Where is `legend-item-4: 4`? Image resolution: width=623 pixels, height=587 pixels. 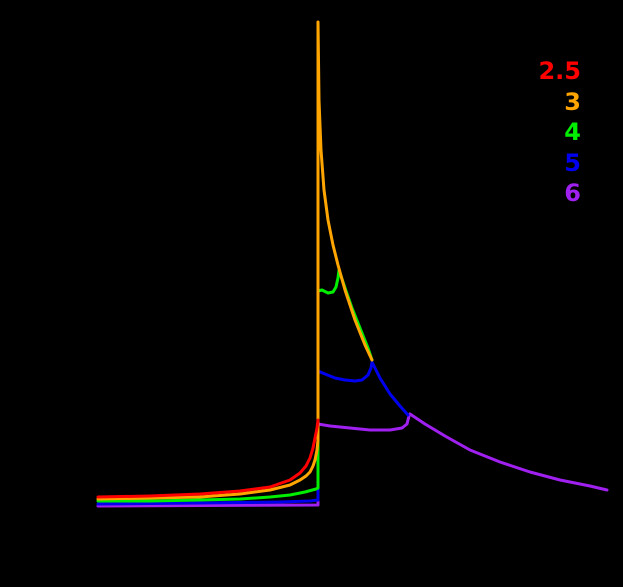 legend-item-4: 4 is located at coordinates (572, 132).